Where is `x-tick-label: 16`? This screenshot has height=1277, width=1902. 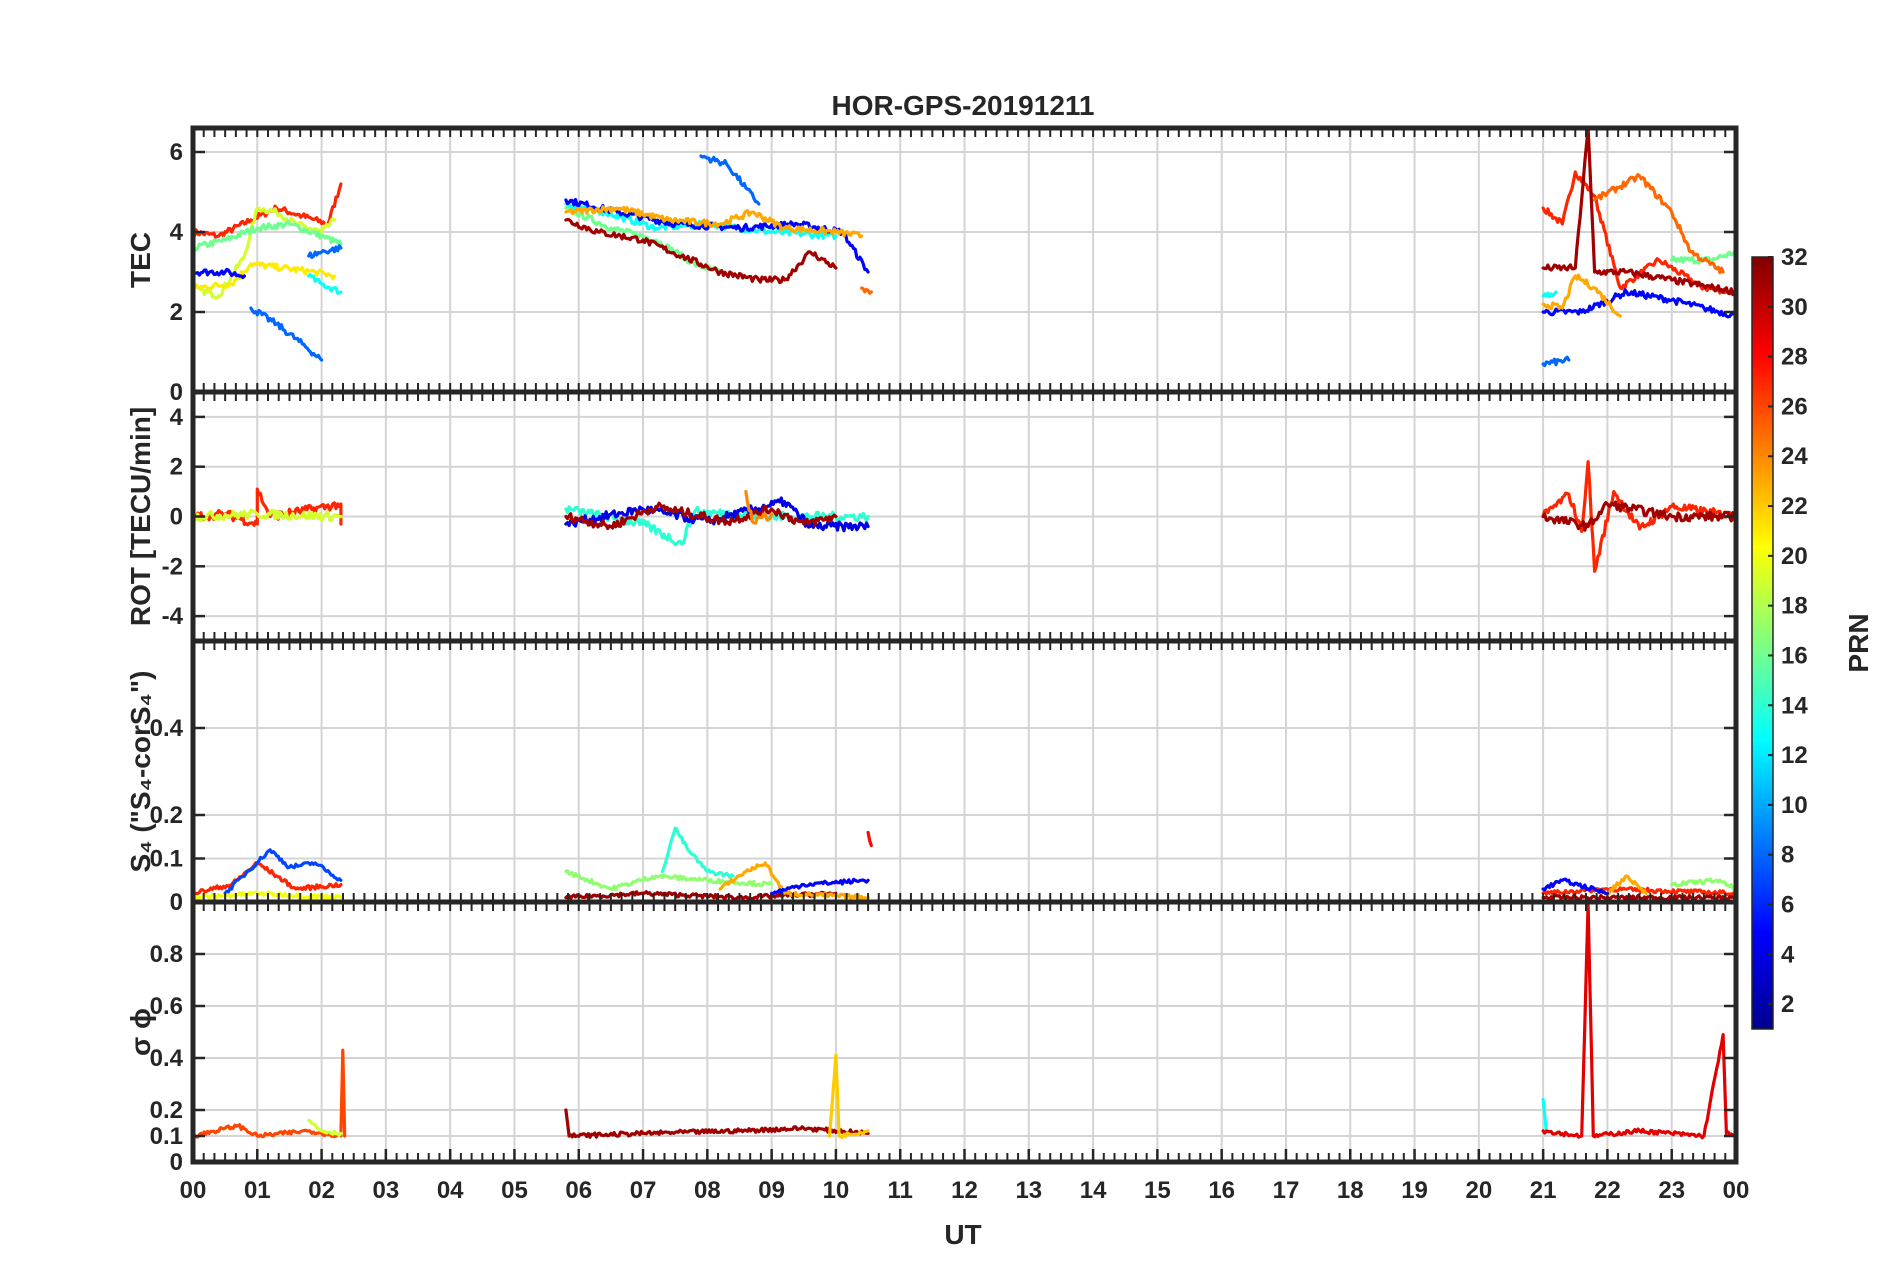 x-tick-label: 16 is located at coordinates (1221, 1190).